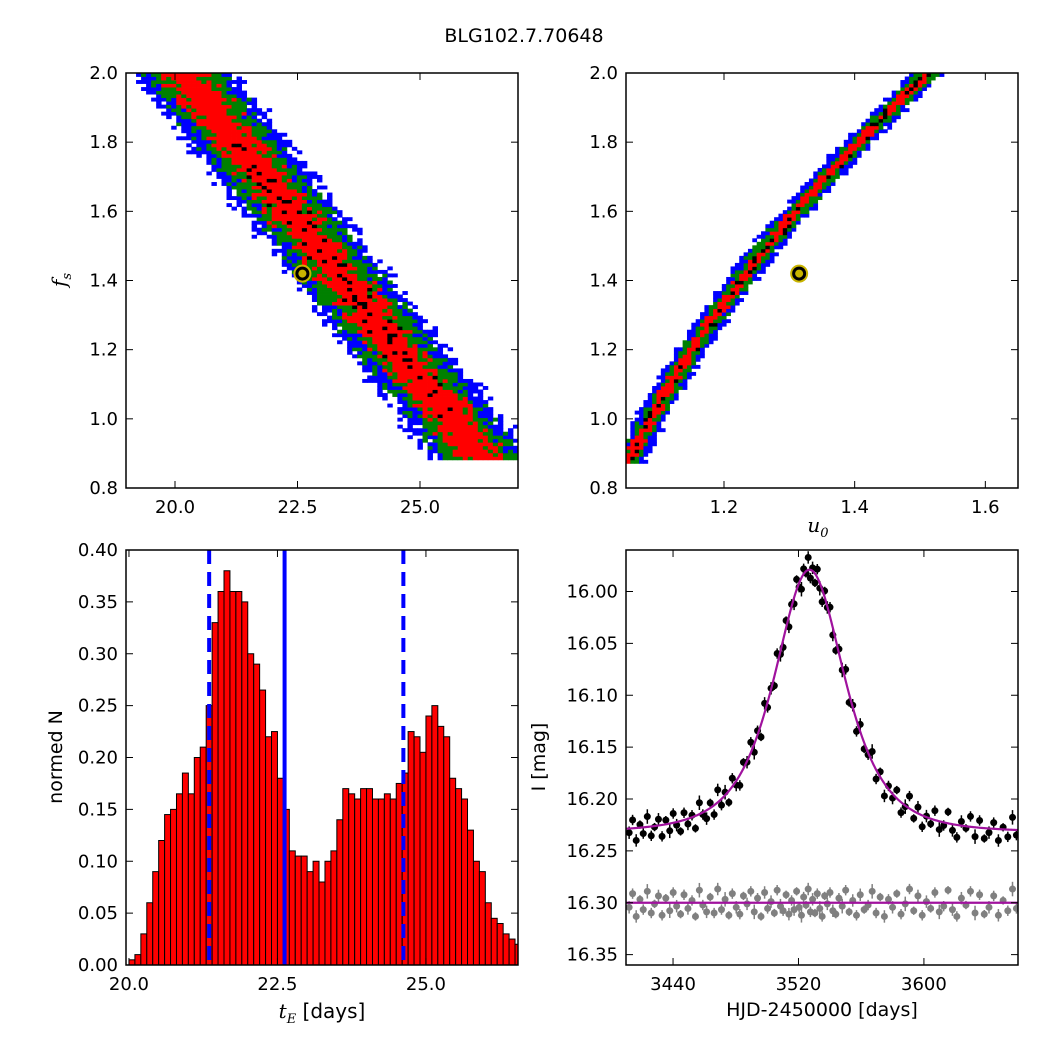 Image resolution: width=1050 pixels, height=1050 pixels. I want to click on data-point, so click(952, 830).